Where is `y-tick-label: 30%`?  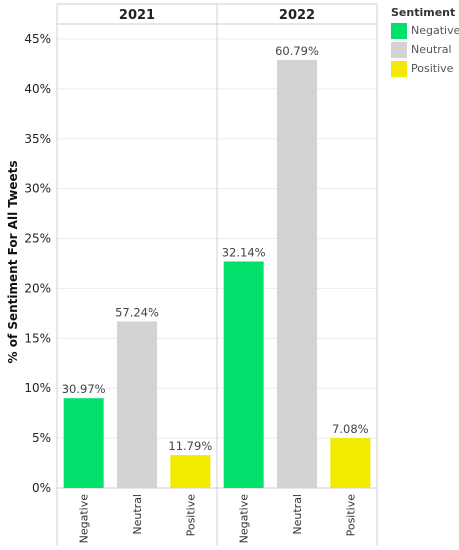 y-tick-label: 30% is located at coordinates (37, 189).